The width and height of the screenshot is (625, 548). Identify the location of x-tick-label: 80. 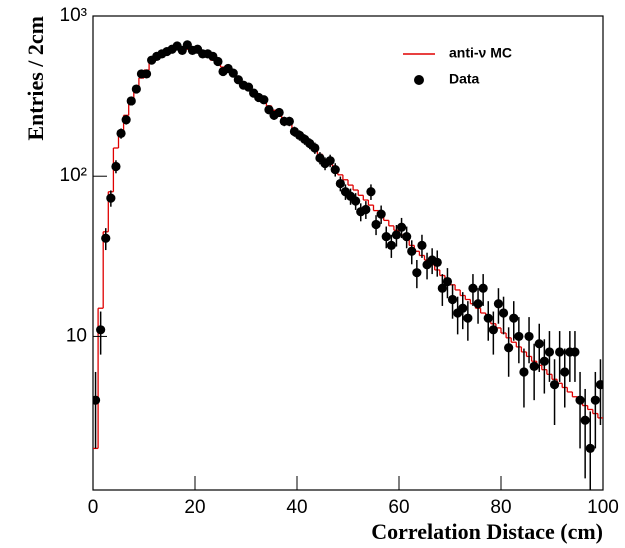
(500, 507).